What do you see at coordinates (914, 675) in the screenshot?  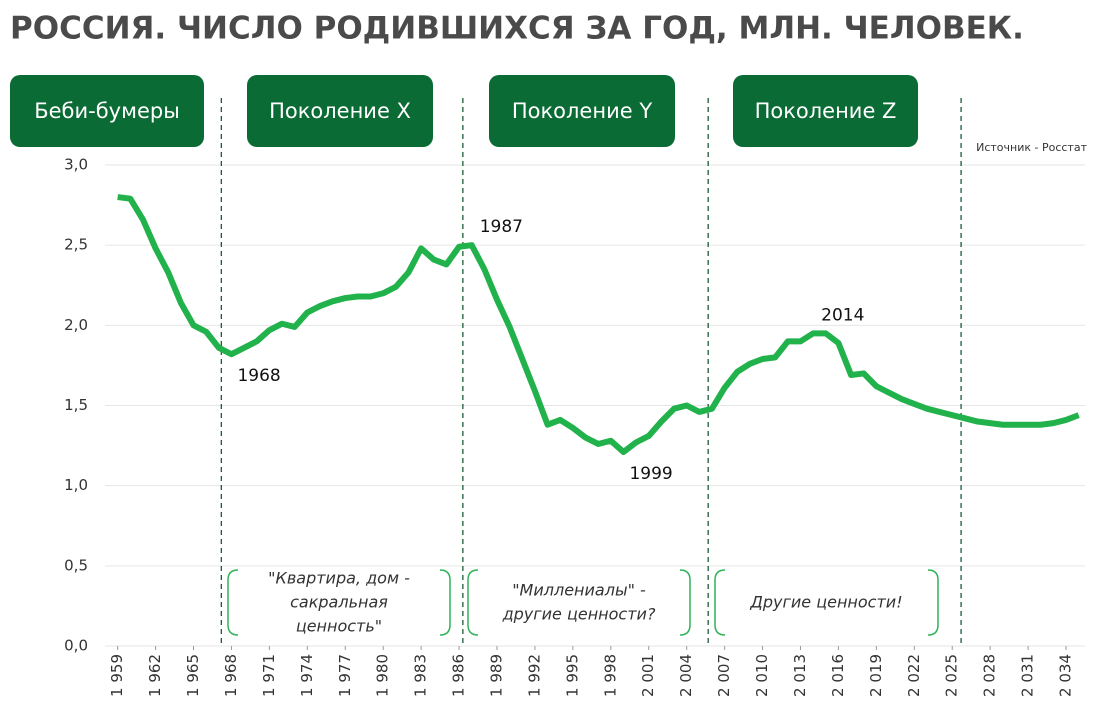 I see `x-tick-label: 2 022` at bounding box center [914, 675].